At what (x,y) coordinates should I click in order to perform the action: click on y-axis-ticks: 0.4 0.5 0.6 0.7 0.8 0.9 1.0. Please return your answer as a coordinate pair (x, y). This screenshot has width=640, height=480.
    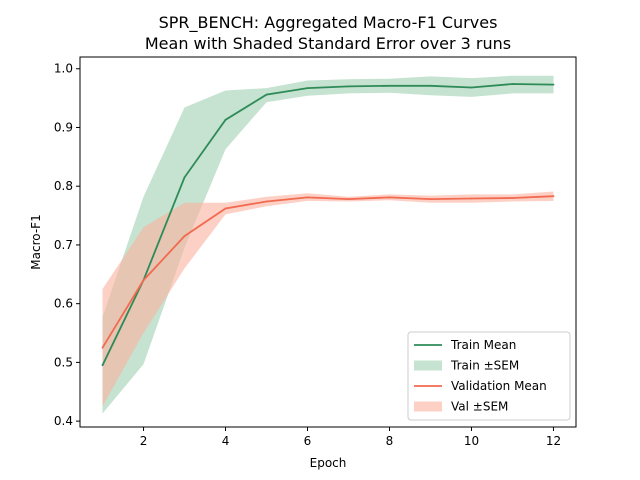
    Looking at the image, I should click on (67, 245).